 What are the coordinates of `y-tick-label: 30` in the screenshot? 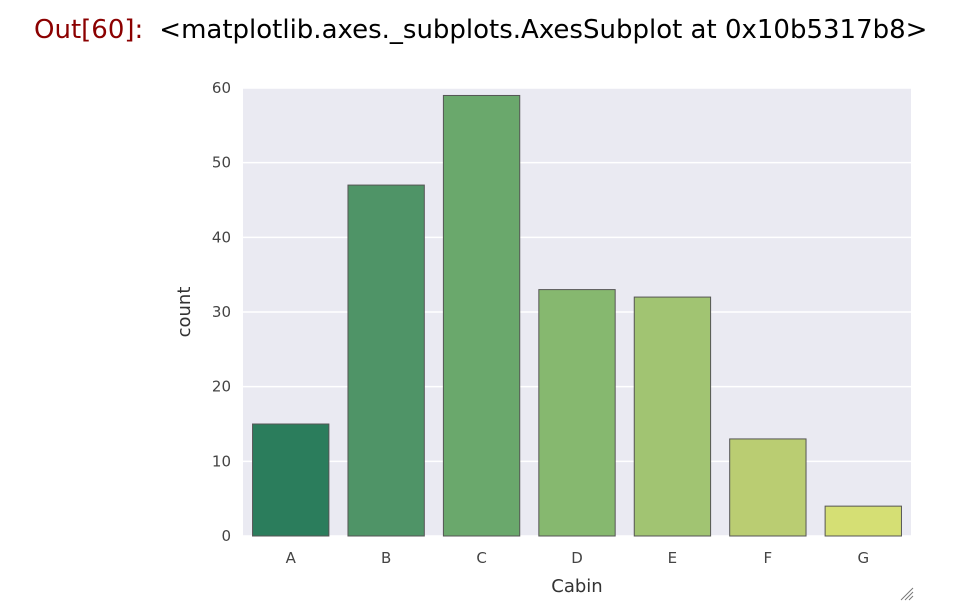 It's located at (221, 312).